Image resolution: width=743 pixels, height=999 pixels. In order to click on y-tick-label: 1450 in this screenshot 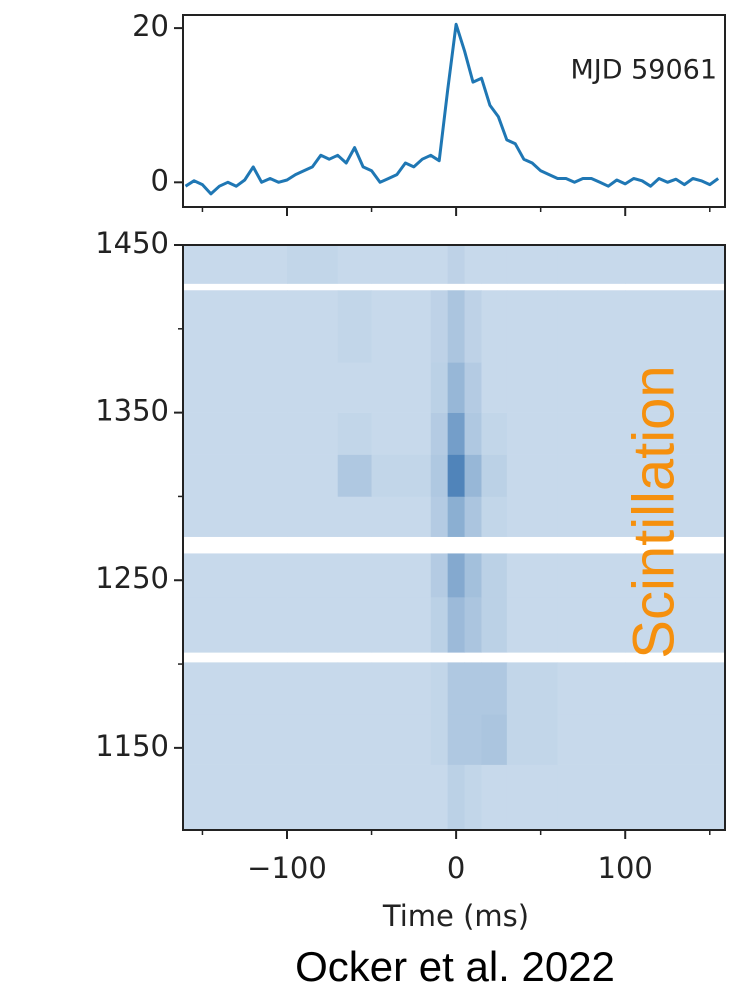, I will do `click(132, 243)`.